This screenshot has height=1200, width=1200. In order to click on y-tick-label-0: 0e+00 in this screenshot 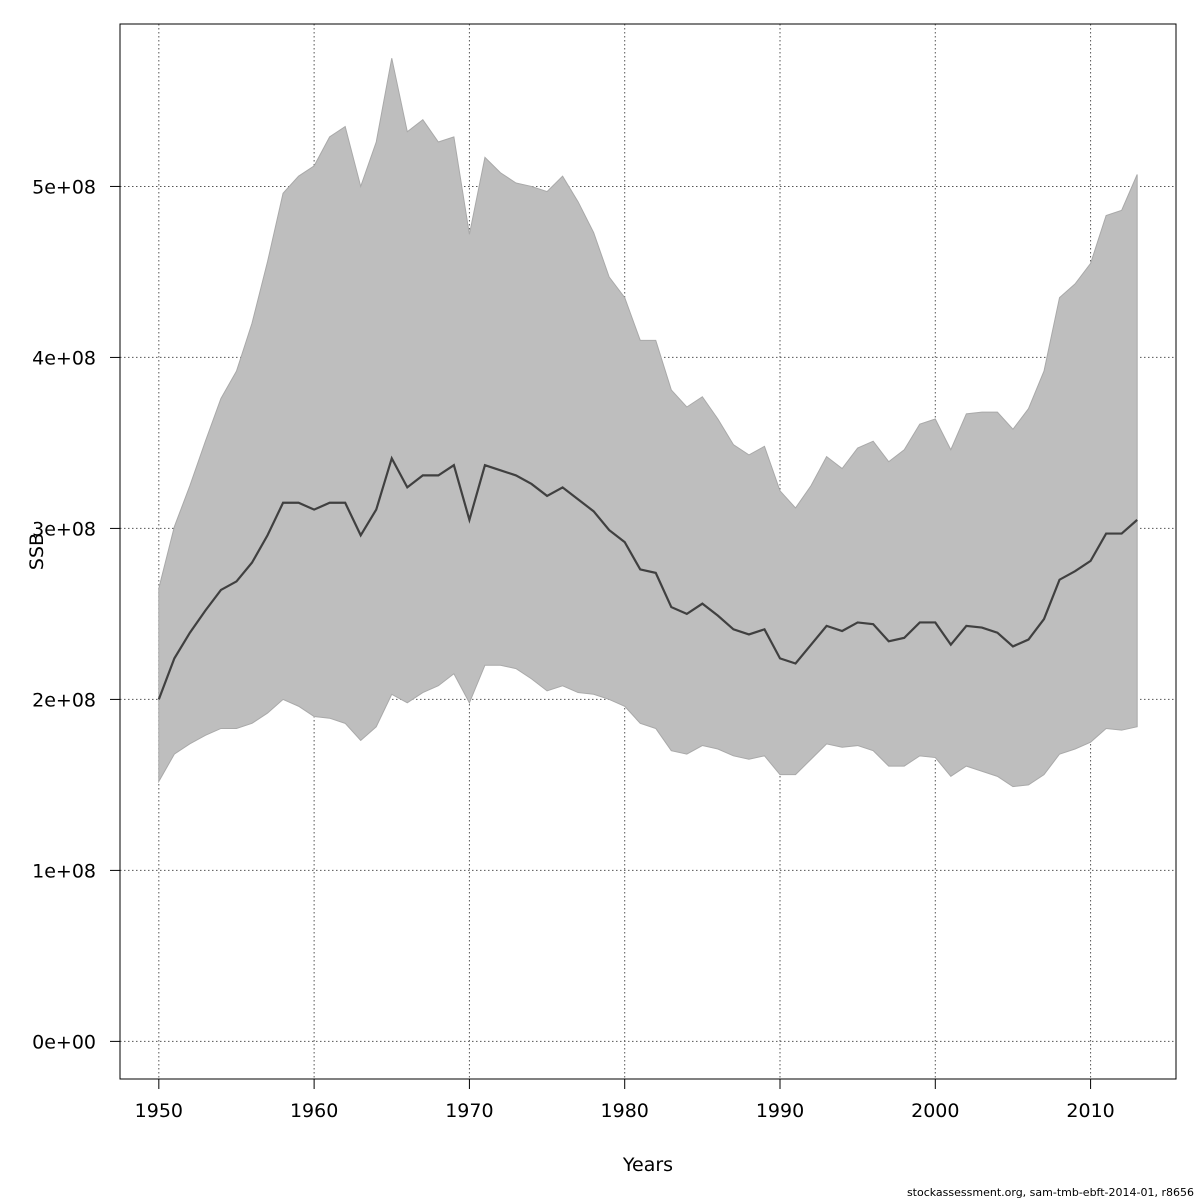, I will do `click(64, 1042)`.